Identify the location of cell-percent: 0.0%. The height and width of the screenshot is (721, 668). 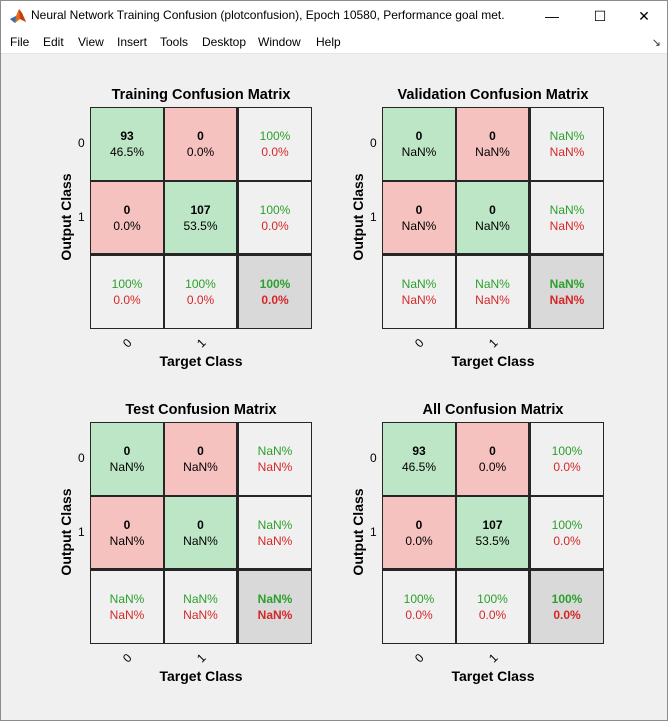
(419, 540).